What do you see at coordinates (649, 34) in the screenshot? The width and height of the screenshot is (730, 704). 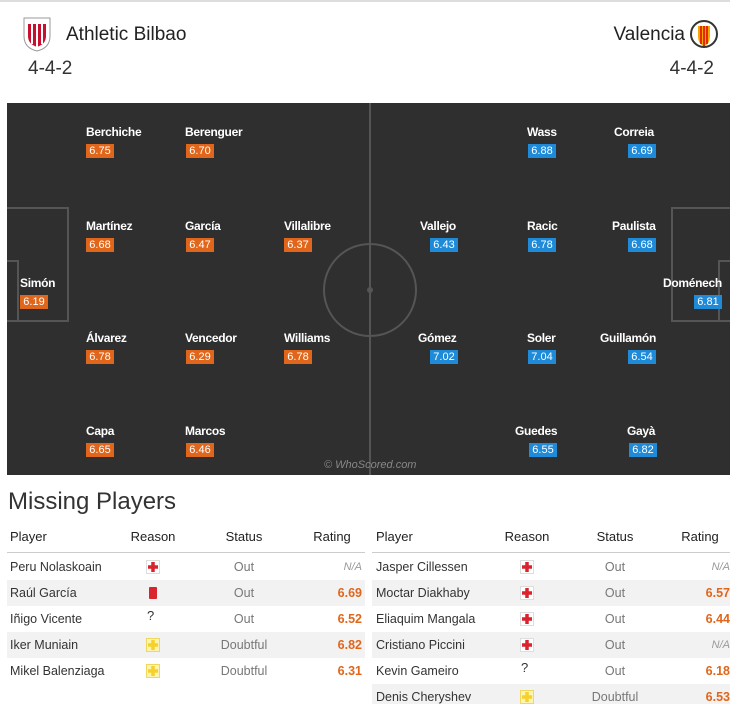 I see `away-team-name: Valencia` at bounding box center [649, 34].